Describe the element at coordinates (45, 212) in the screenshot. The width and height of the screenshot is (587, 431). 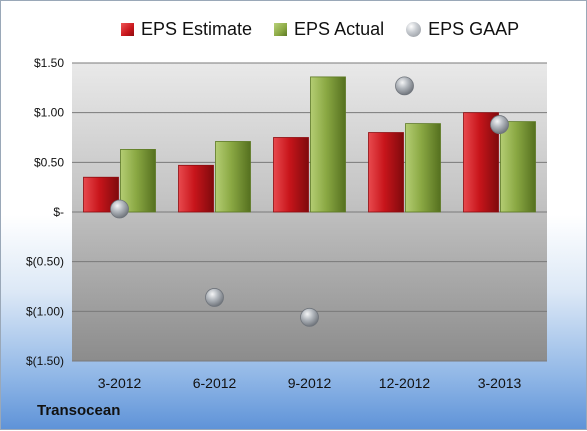
I see `y-axis-ticks: $1.50 $1.00 $0.50 $- $(0.50) $(1.00) $(1.50)` at that location.